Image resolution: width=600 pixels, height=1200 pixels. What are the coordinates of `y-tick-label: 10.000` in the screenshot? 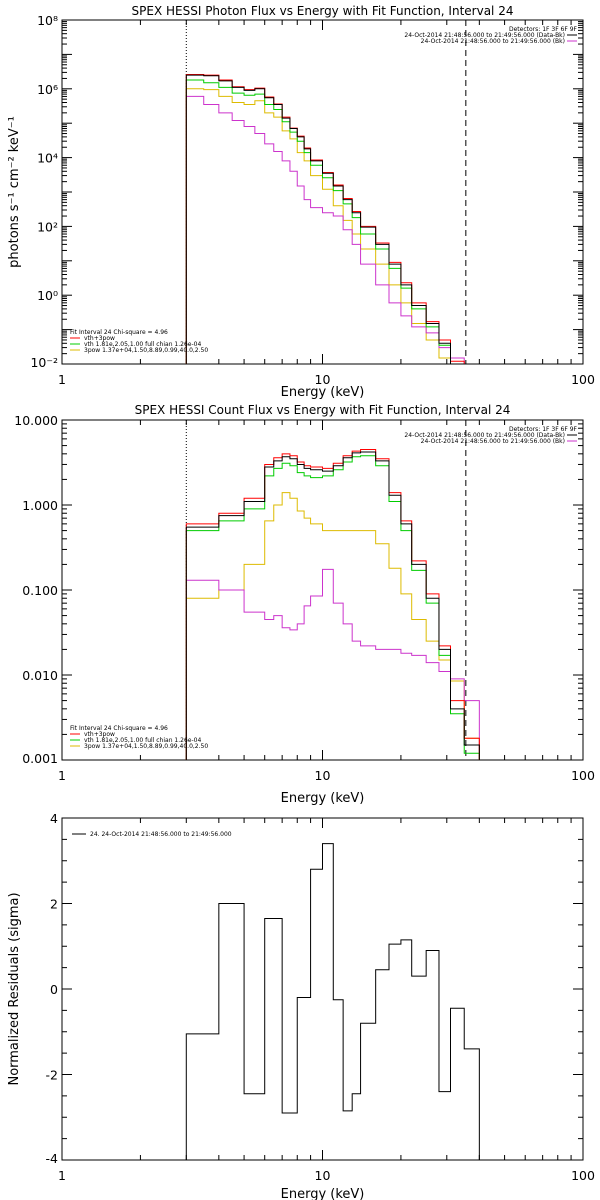 It's located at (36, 420).